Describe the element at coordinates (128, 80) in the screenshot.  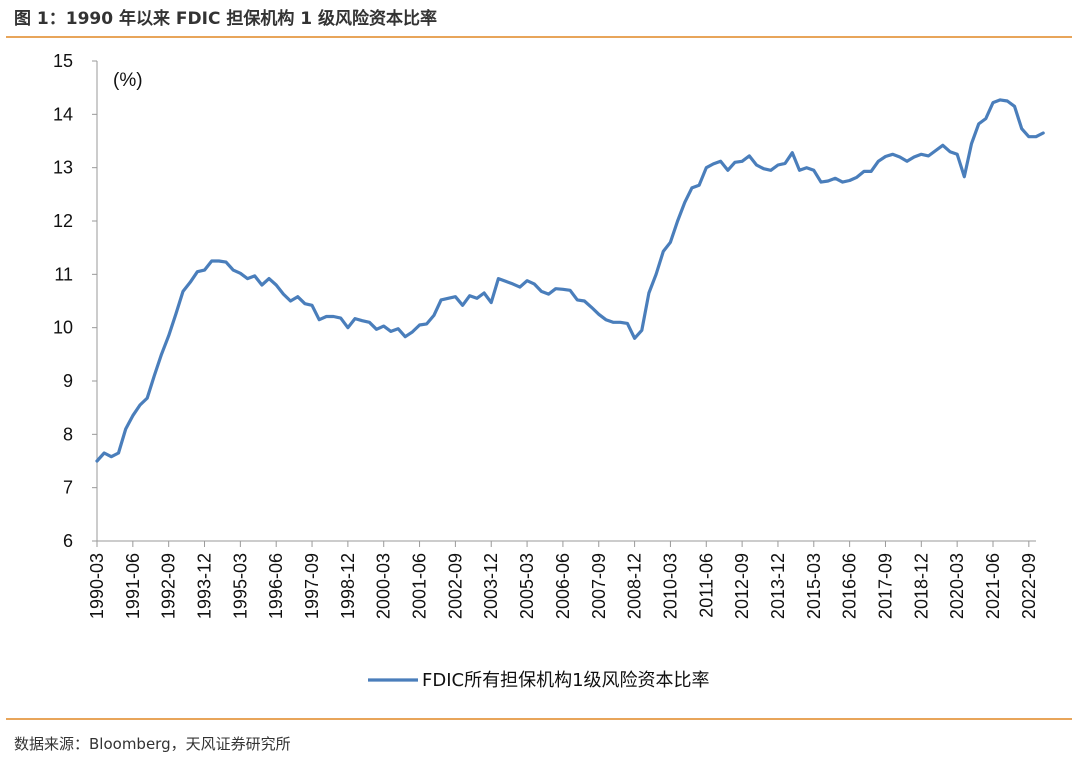
I see `y-unit-label: (%)` at that location.